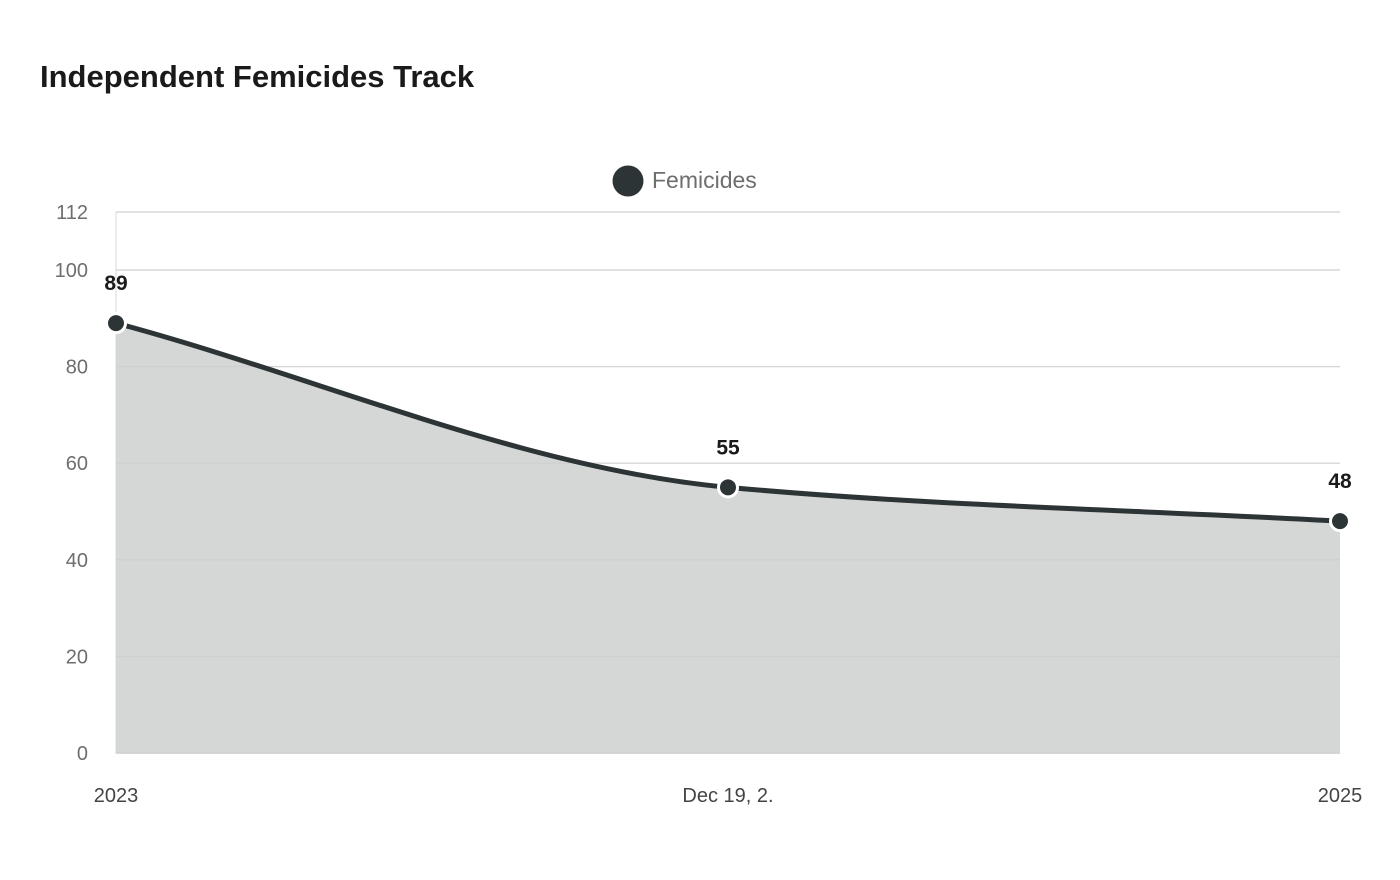 The image size is (1400, 880). Describe the element at coordinates (257, 76) in the screenshot. I see `chart-title: Independent Femicides Track` at that location.